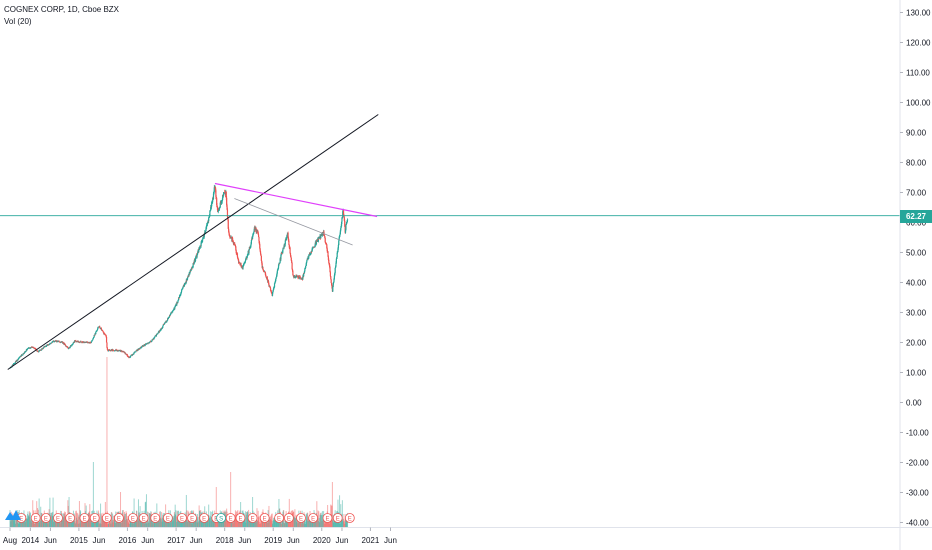 Image resolution: width=932 pixels, height=550 pixels. Describe the element at coordinates (13, 515) in the screenshot. I see `tradingview-logo-icon` at that location.